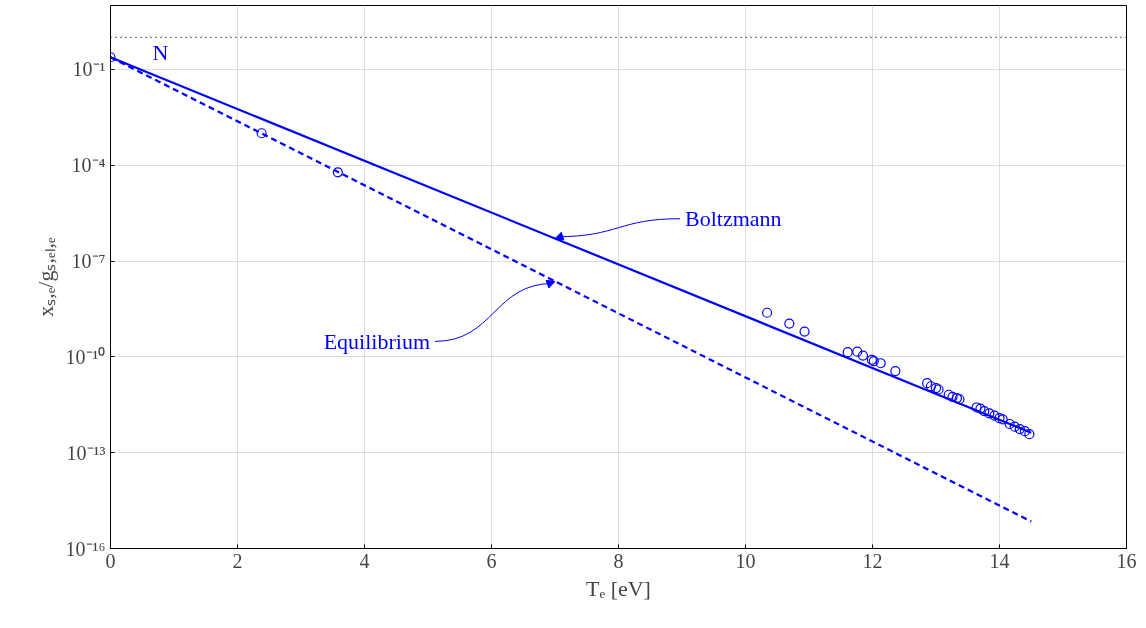 Image resolution: width=1146 pixels, height=628 pixels. What do you see at coordinates (85, 548) in the screenshot?
I see `y-tick-label: 10⁻¹⁶` at bounding box center [85, 548].